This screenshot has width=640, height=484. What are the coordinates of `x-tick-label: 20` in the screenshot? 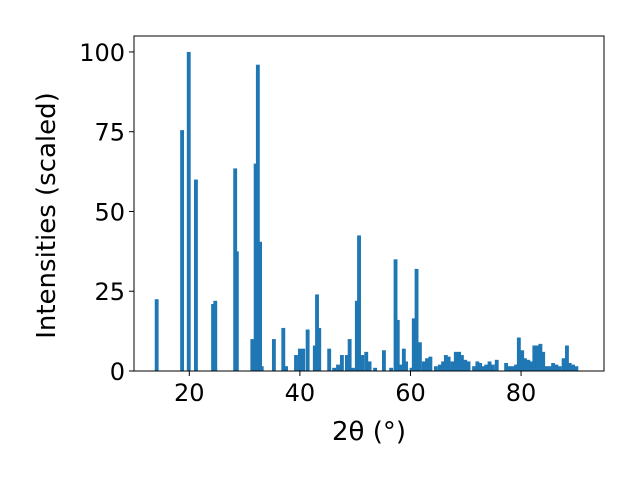 It's located at (189, 393).